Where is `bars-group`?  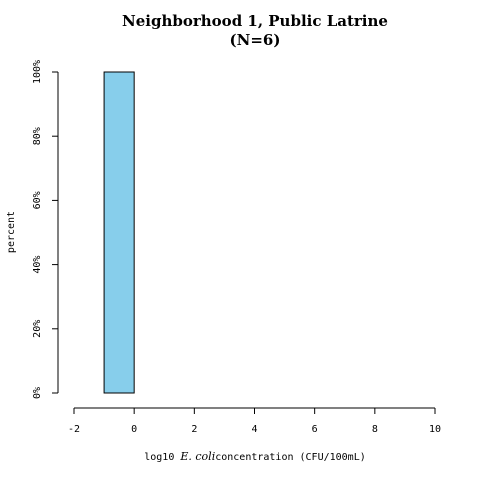 bars-group is located at coordinates (119, 232).